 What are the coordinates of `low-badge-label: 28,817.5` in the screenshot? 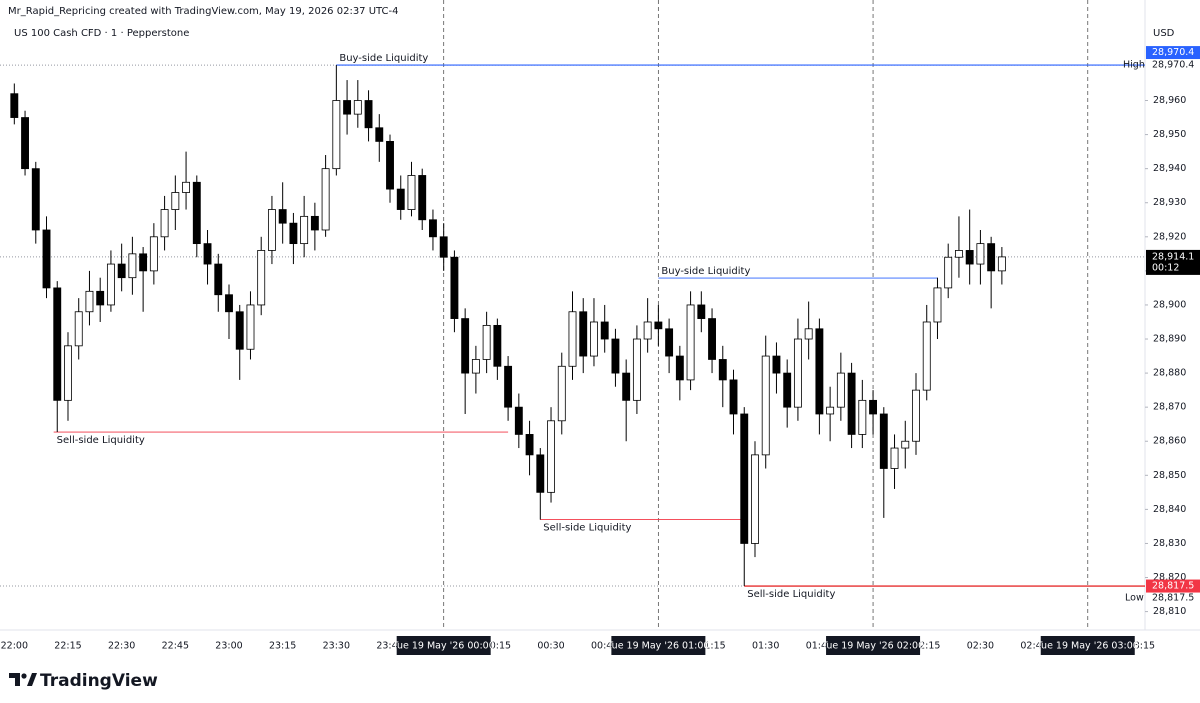 It's located at (1173, 586).